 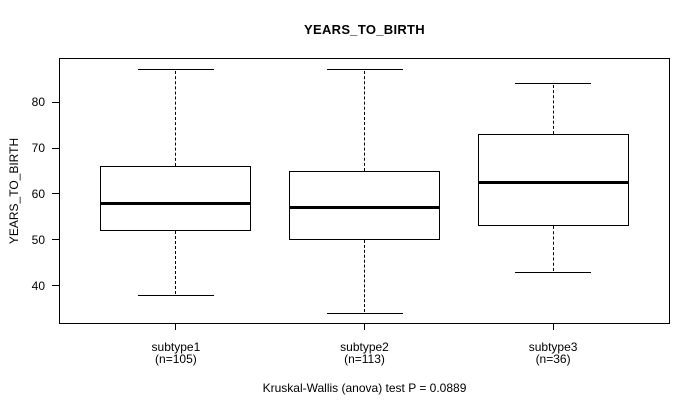 What do you see at coordinates (176, 347) in the screenshot?
I see `x-group-label: subtype1` at bounding box center [176, 347].